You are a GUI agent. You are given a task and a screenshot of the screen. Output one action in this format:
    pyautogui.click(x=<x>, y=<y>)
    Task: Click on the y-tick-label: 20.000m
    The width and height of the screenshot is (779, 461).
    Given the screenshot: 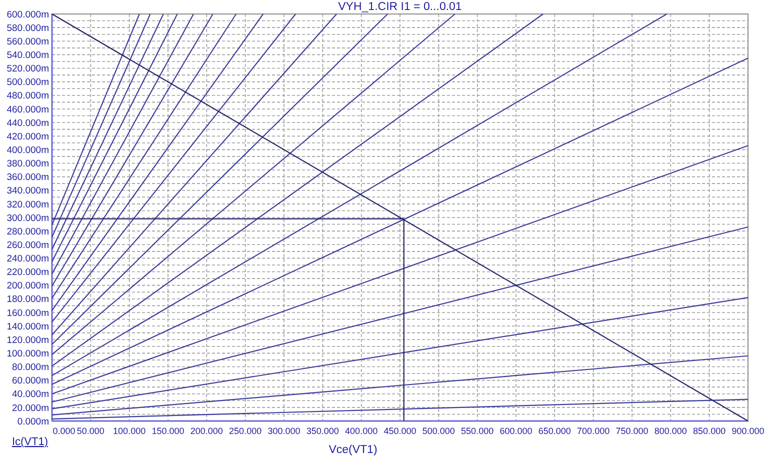 What is the action you would take?
    pyautogui.click(x=31, y=408)
    